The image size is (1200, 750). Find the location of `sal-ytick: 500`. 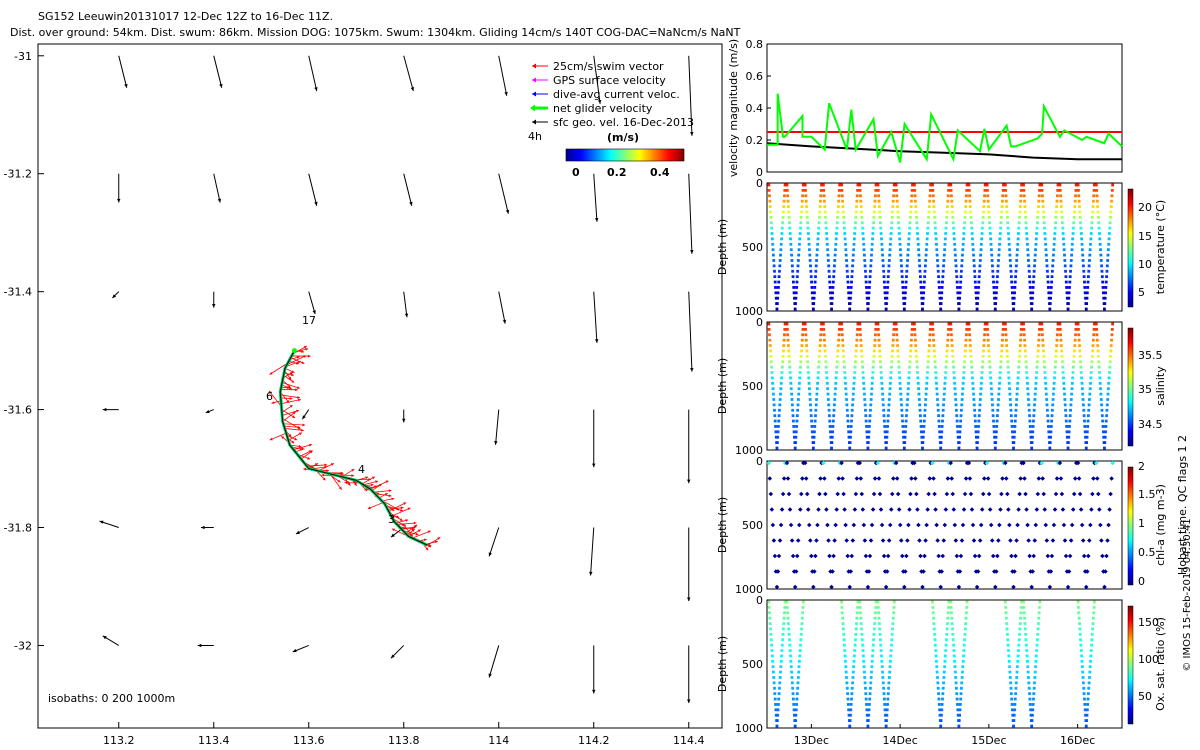

sal-ytick: 500 is located at coordinates (752, 386).